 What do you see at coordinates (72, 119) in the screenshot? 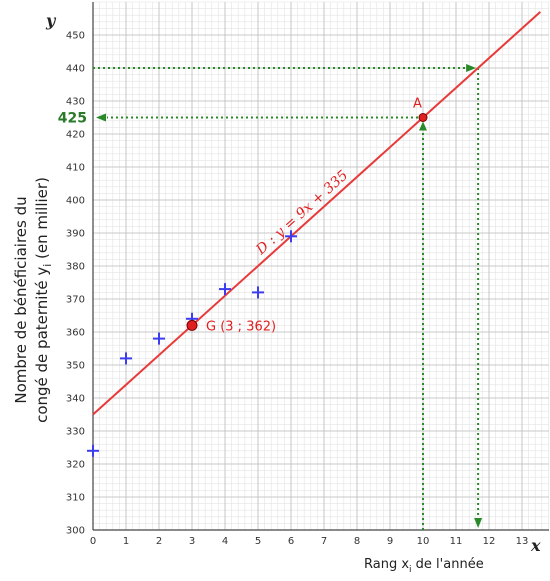
I see `highlight-425-label: 425` at bounding box center [72, 119].